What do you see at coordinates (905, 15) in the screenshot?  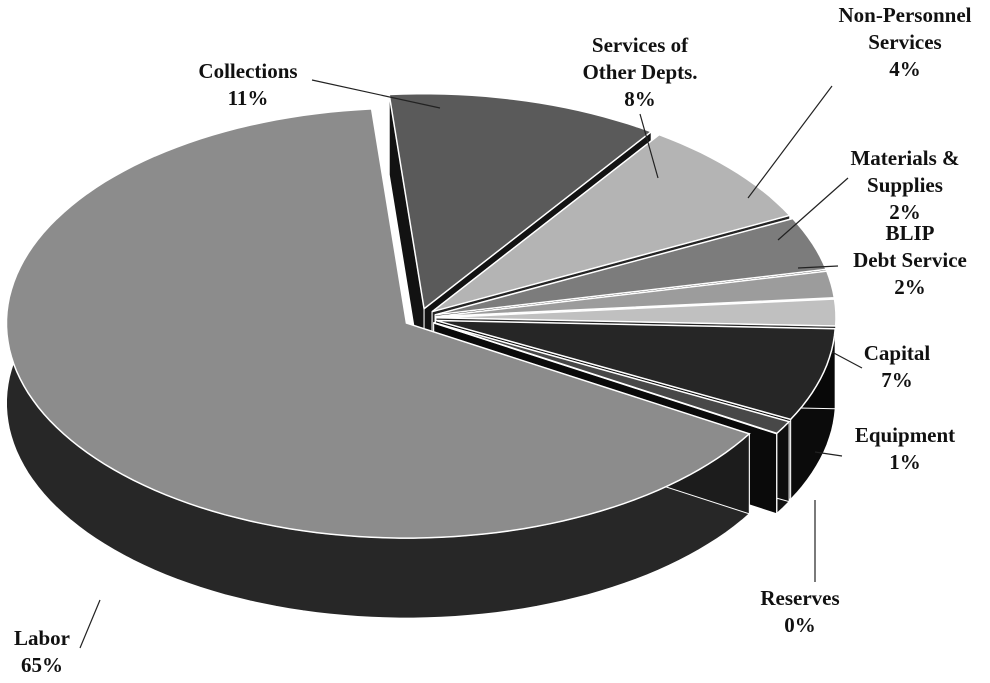 I see `label-line: Non-Personnel` at bounding box center [905, 15].